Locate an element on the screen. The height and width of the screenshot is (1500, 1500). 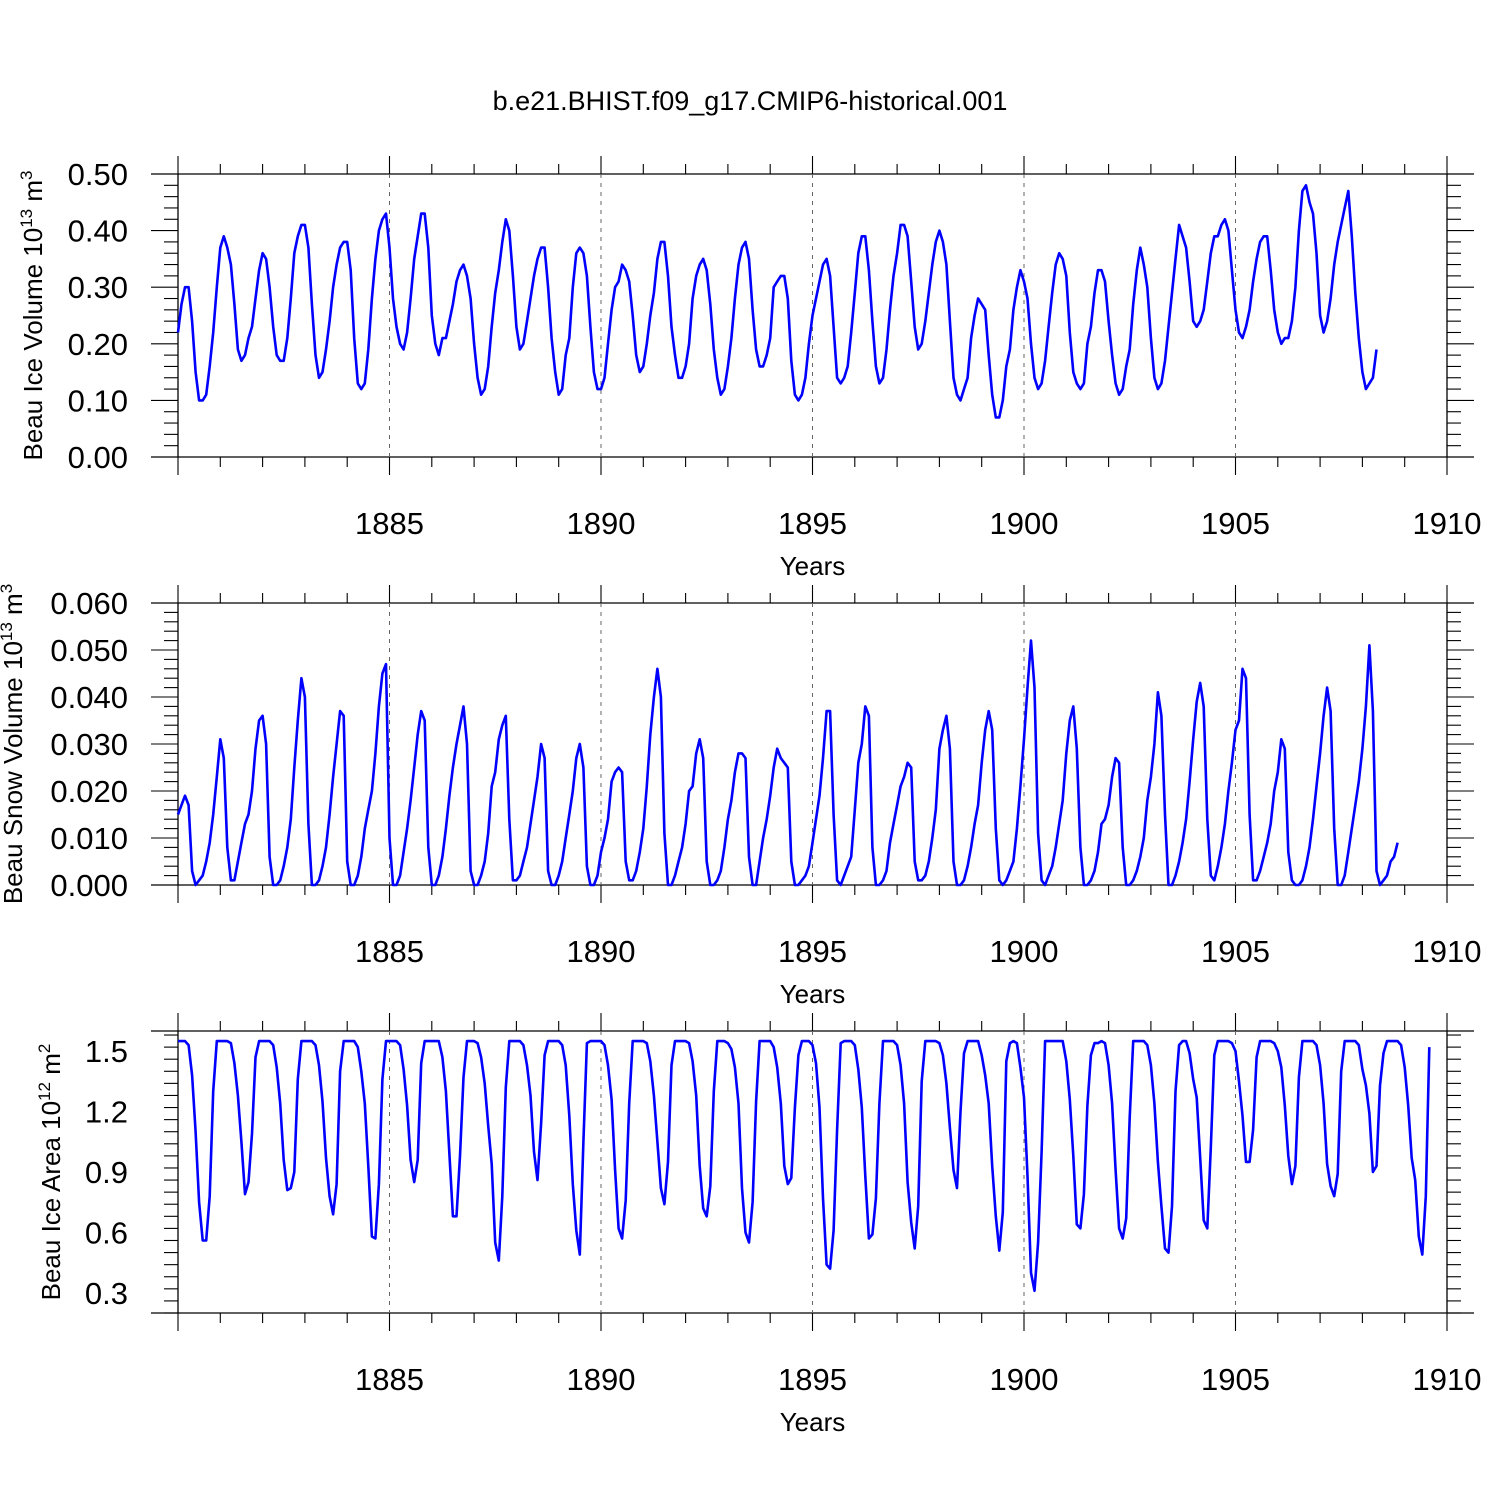
y-tick-label: 0.9 is located at coordinates (106, 1172).